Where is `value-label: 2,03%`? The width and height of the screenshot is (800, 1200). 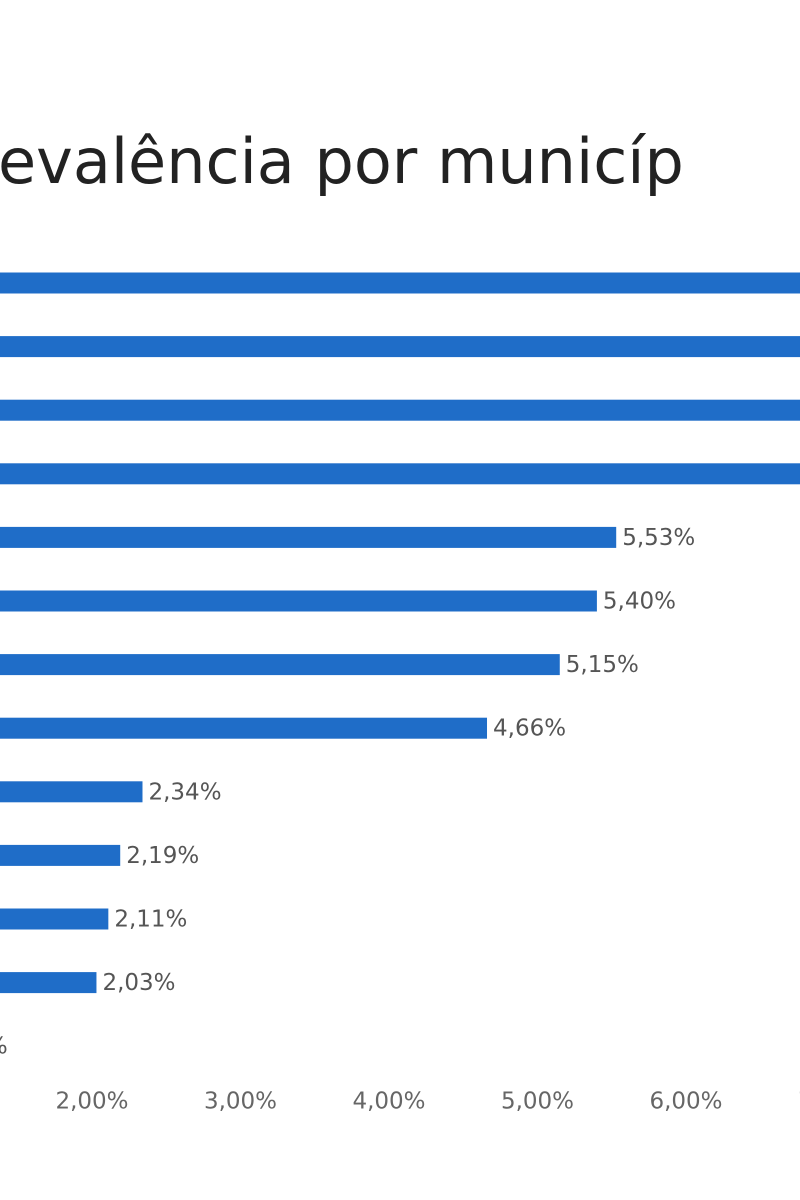
value-label: 2,03% is located at coordinates (138, 983).